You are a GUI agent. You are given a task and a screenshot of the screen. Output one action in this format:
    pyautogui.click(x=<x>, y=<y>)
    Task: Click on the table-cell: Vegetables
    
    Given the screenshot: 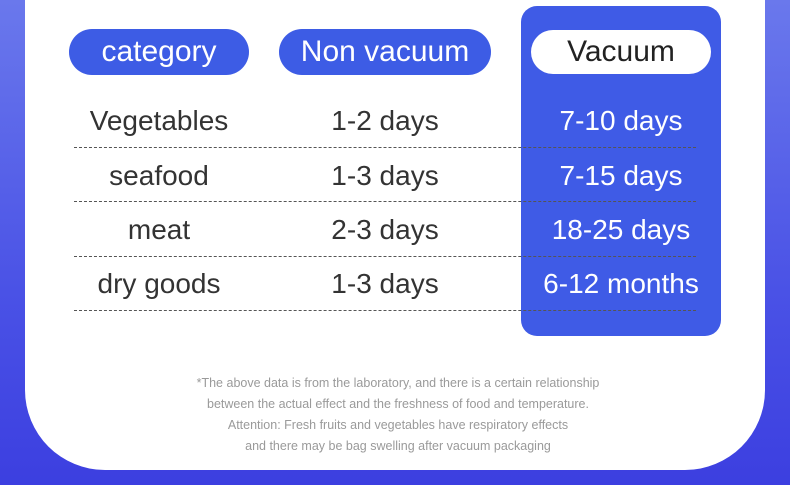 What is the action you would take?
    pyautogui.click(x=159, y=120)
    